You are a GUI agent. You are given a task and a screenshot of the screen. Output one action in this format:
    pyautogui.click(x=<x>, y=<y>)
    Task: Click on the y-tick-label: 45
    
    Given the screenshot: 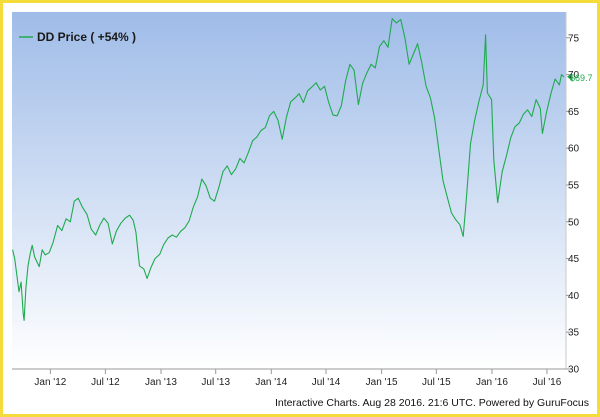 What is the action you would take?
    pyautogui.click(x=574, y=259)
    